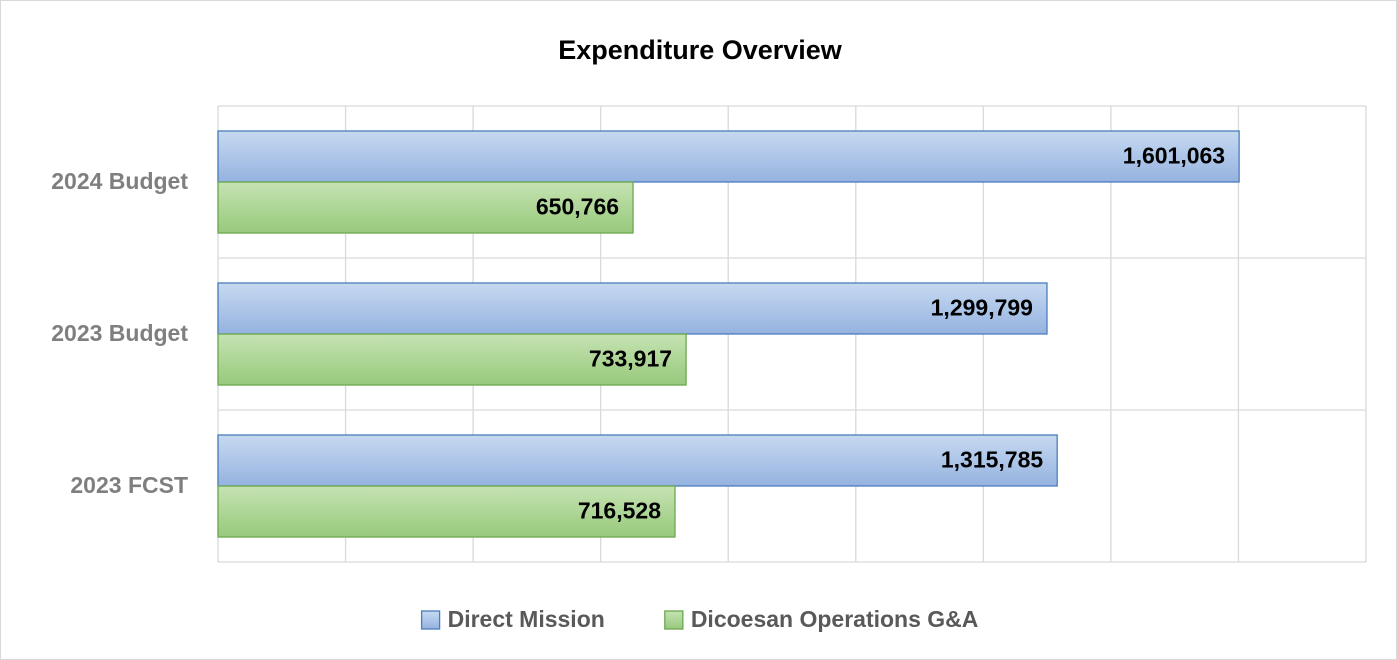 This screenshot has width=1397, height=660. I want to click on data-label: 1,601,063, so click(1174, 156).